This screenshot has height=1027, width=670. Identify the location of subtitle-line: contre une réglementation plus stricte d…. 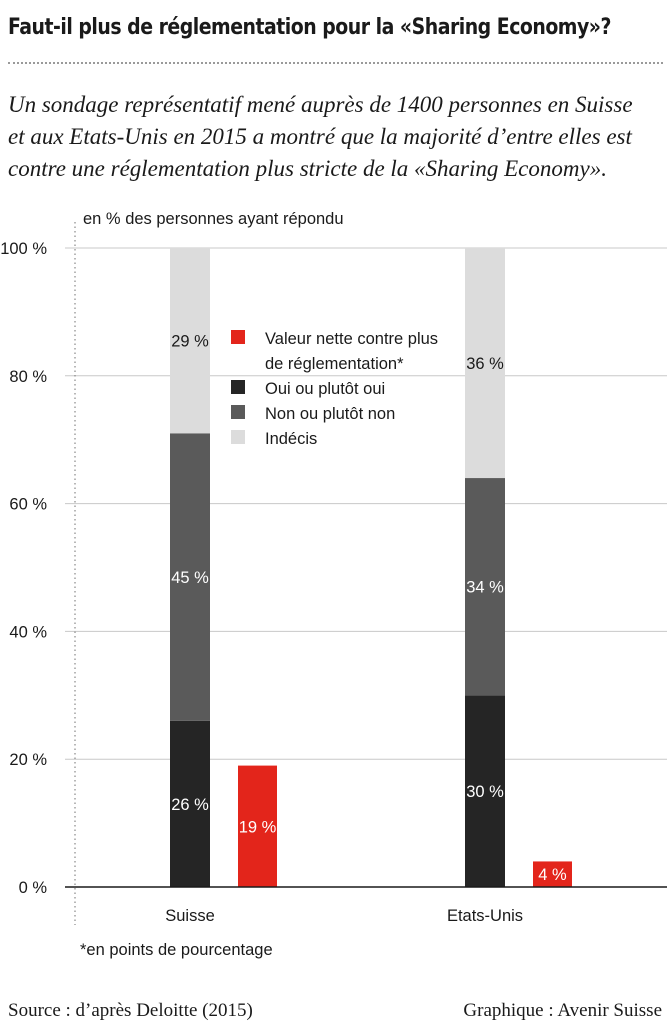
(307, 168).